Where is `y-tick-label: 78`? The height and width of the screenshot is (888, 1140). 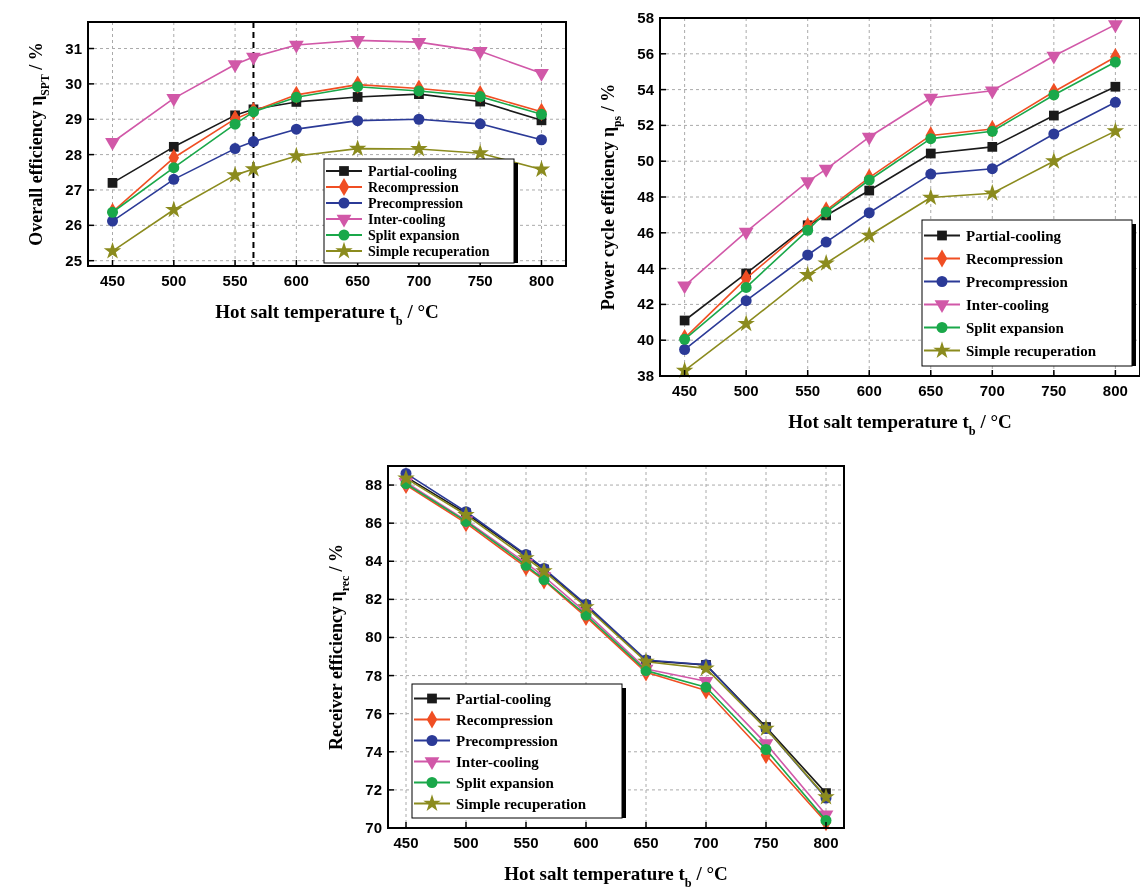
y-tick-label: 78 is located at coordinates (373, 675).